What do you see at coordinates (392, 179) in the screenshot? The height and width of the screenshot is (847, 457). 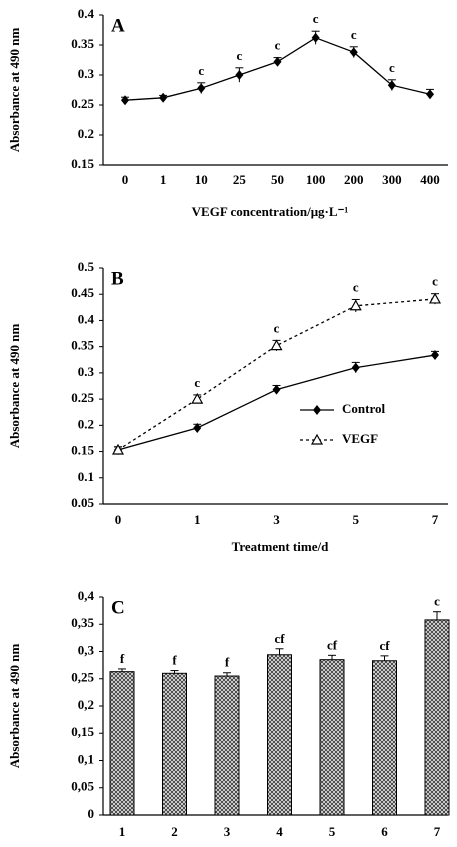 I see `x-tick-label: 300` at bounding box center [392, 179].